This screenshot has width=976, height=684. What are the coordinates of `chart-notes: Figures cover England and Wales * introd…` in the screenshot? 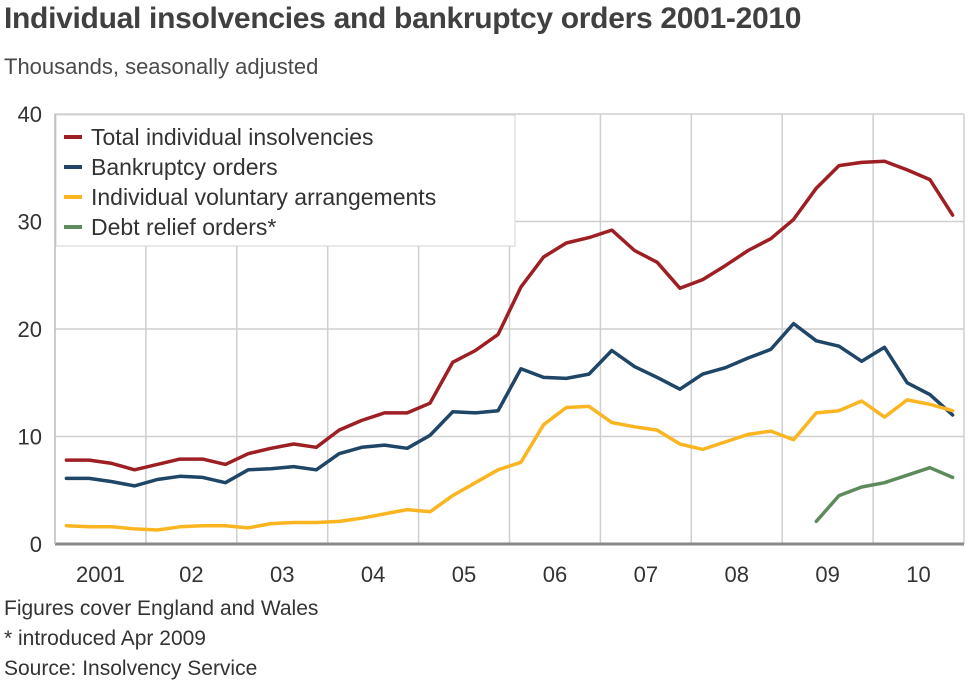 It's located at (161, 639).